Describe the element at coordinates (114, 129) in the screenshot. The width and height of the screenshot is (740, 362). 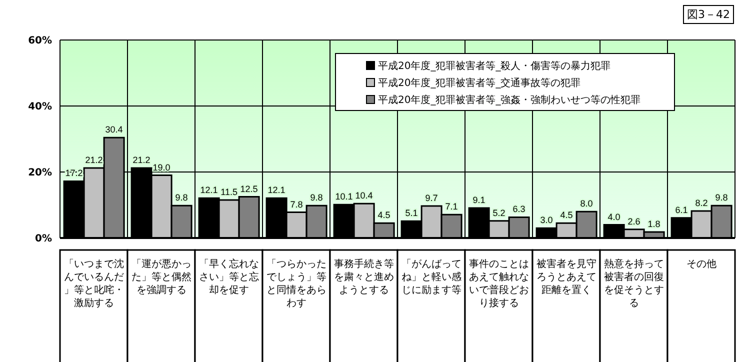
I see `data-label: 30.4` at that location.